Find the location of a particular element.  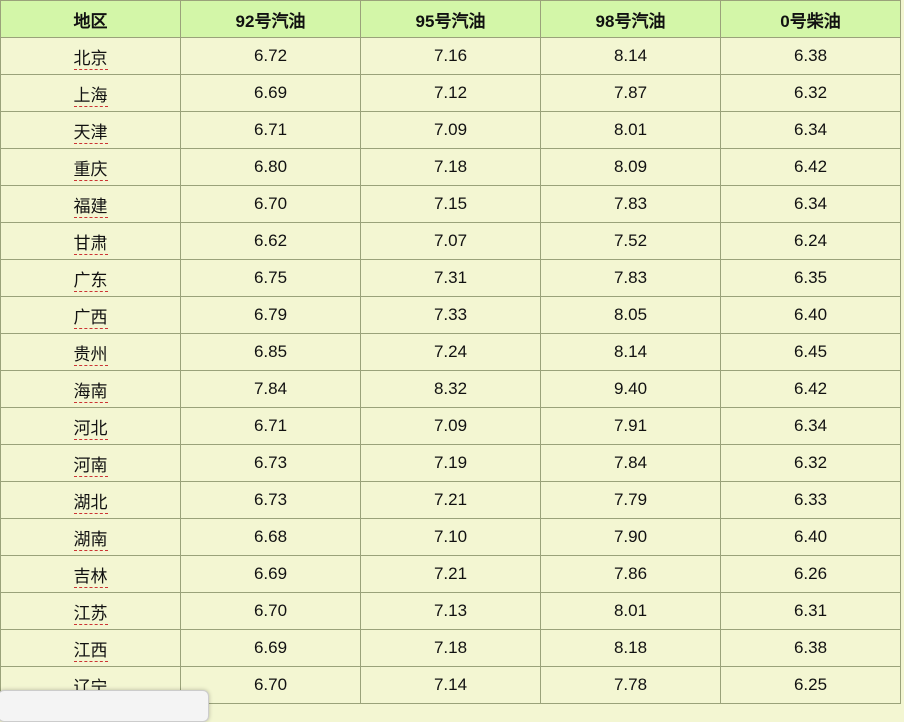

table-row: 河南 6.73 7.19 7.84 6.32 is located at coordinates (450, 463).